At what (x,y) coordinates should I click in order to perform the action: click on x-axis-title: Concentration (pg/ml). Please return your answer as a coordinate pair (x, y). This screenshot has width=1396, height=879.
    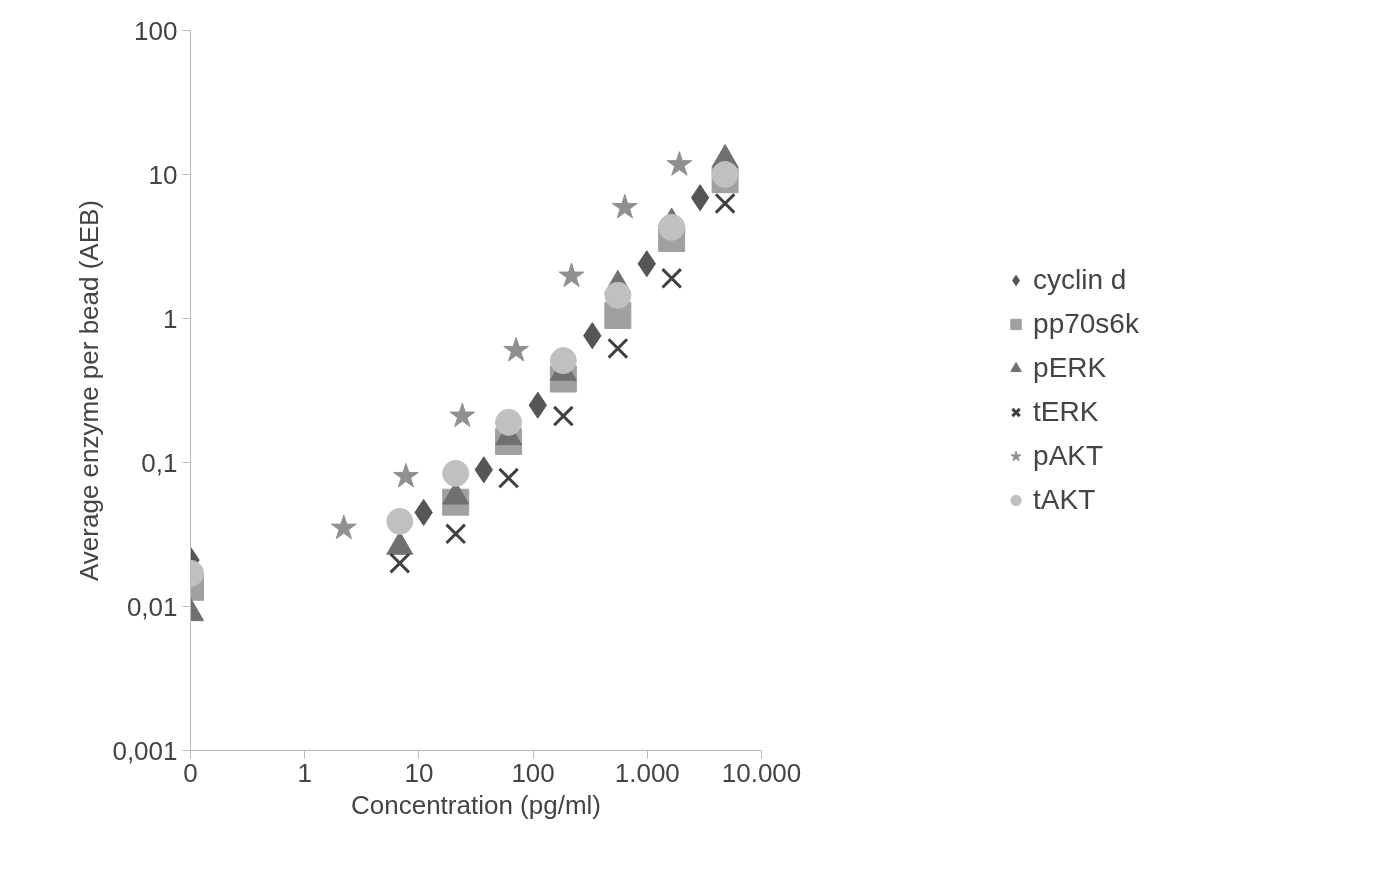
    Looking at the image, I should click on (476, 804).